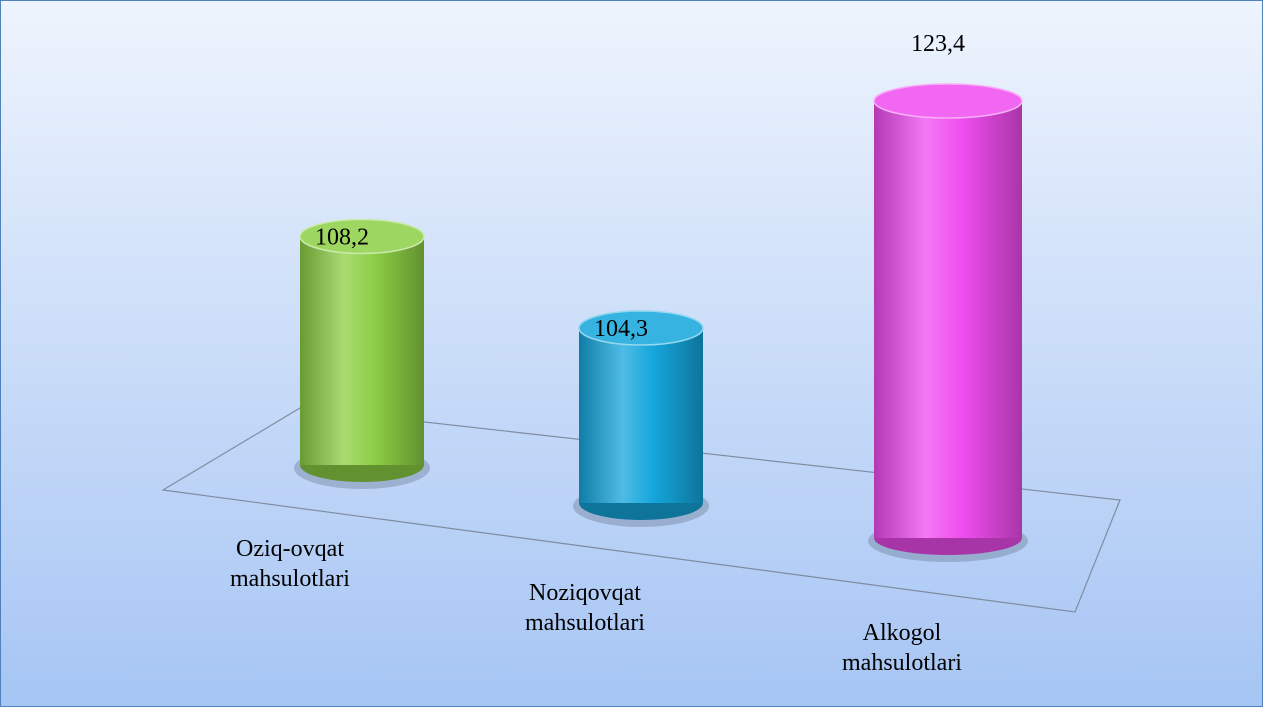  I want to click on x-tick-label: Alkogol mahsulotlari, so click(902, 648).